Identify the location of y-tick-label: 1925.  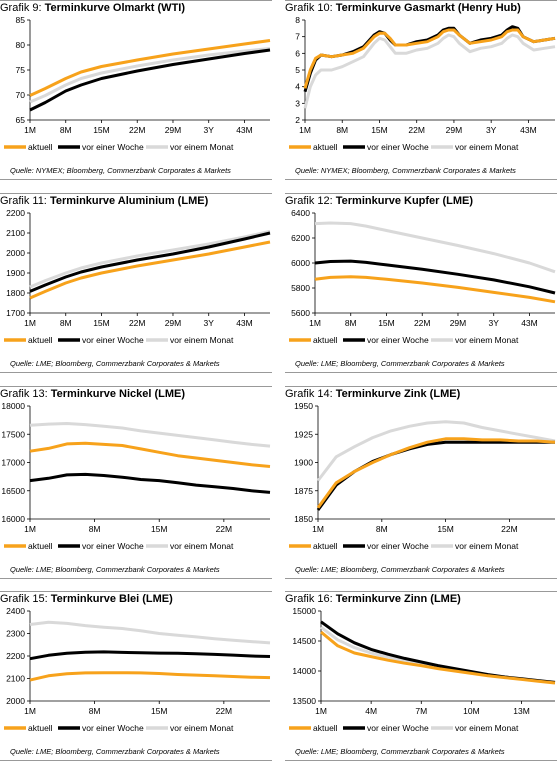
(303, 434).